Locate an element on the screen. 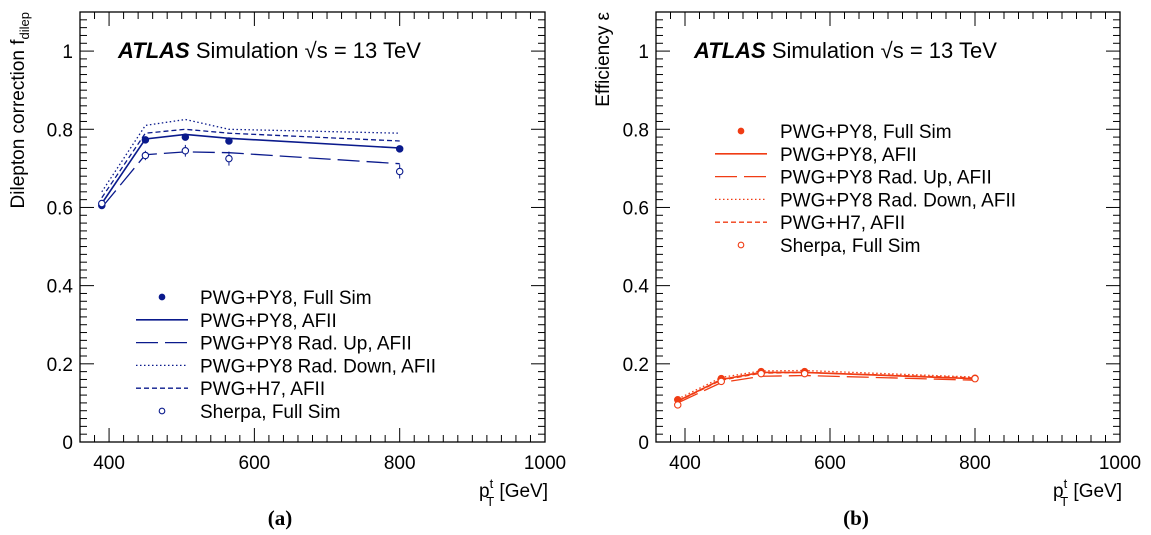 The height and width of the screenshot is (535, 1151). series-dashed is located at coordinates (250, 163).